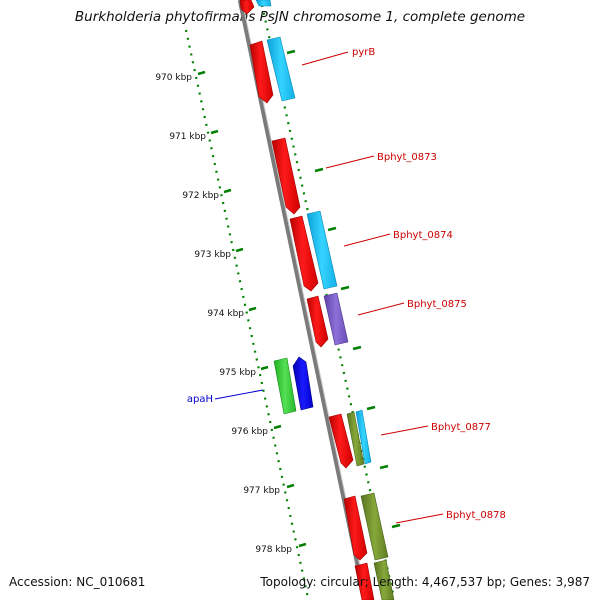 The height and width of the screenshot is (600, 600). I want to click on tick-label: 970 kbp, so click(173, 78).